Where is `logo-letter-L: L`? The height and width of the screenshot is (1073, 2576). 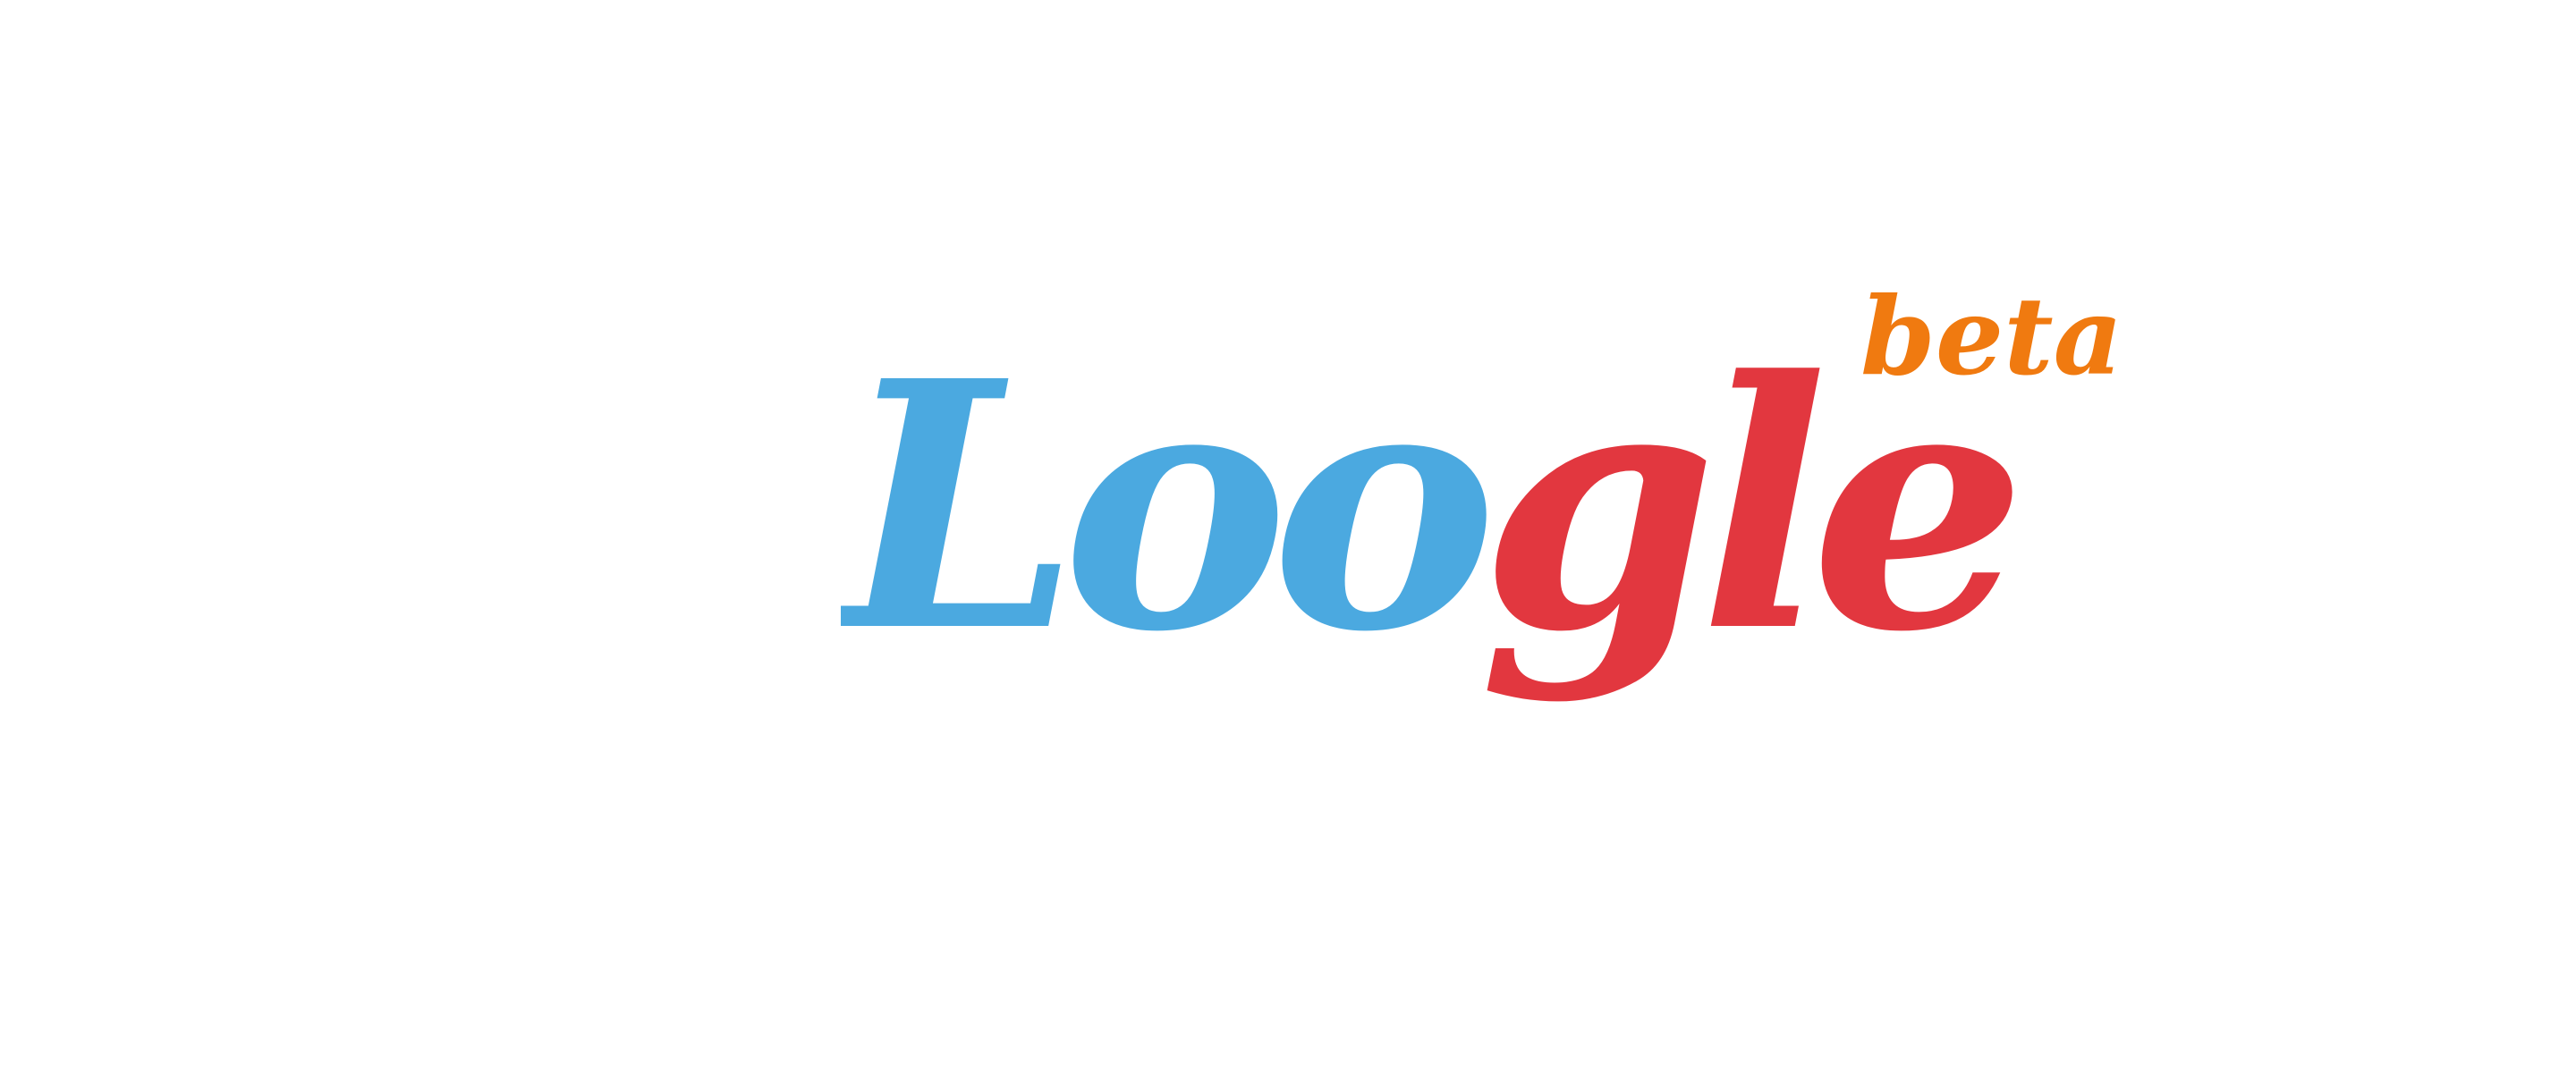
logo-letter-L: L is located at coordinates (960, 506).